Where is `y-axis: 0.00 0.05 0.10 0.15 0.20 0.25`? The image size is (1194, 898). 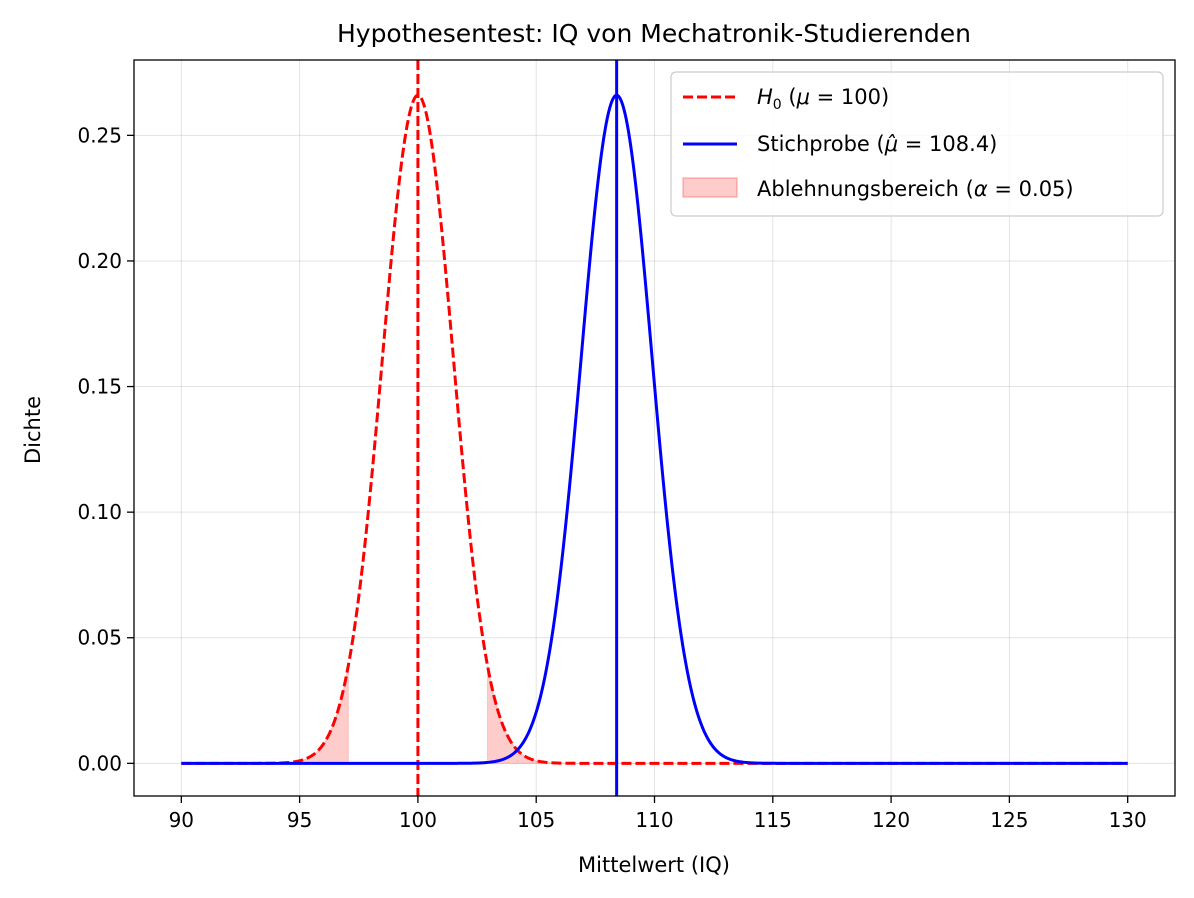
y-axis: 0.00 0.05 0.10 0.15 0.20 0.25 is located at coordinates (105, 449).